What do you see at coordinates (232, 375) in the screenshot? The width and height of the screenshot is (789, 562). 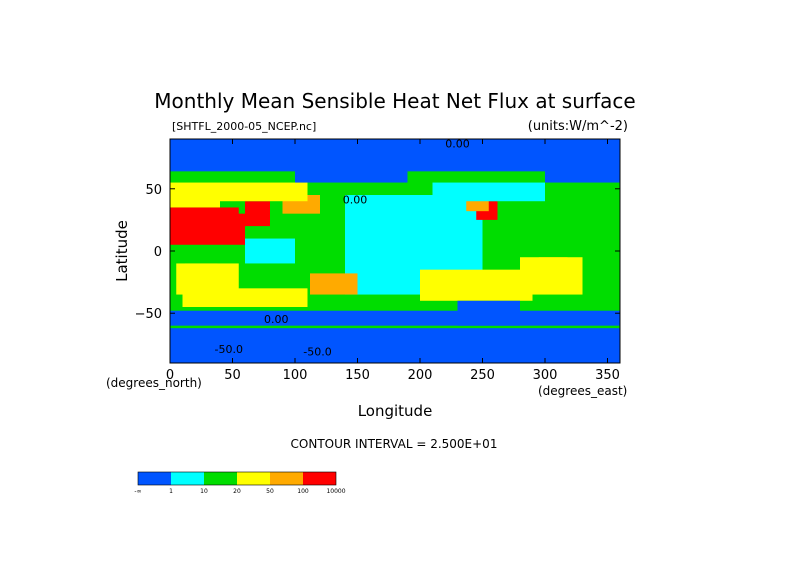 I see `x-tick-label: 50` at bounding box center [232, 375].